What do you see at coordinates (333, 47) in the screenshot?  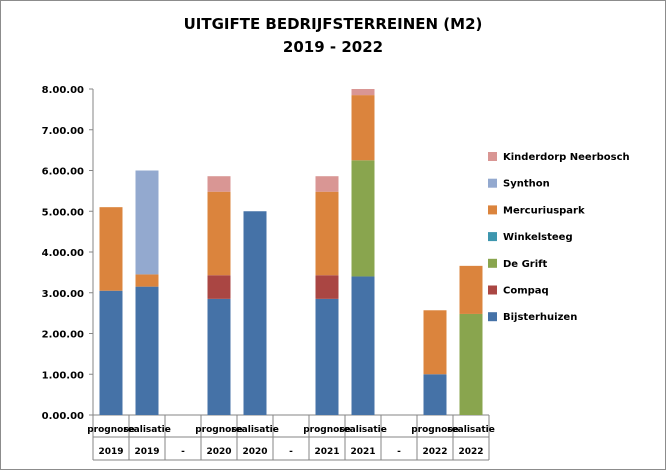 I see `chart-subtitle: 2019 - 2022` at bounding box center [333, 47].